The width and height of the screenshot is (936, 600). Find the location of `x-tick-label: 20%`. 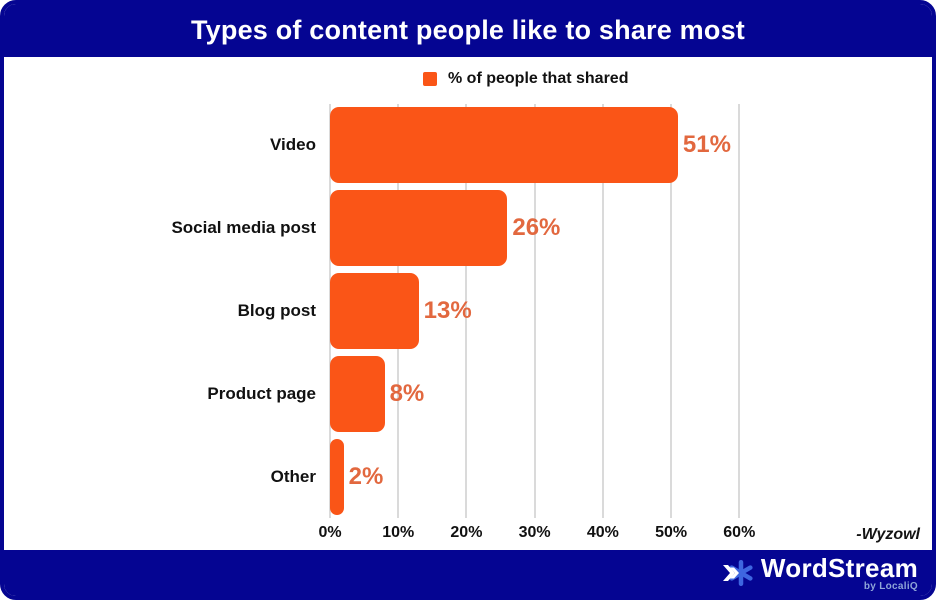

x-tick-label: 20% is located at coordinates (466, 532).